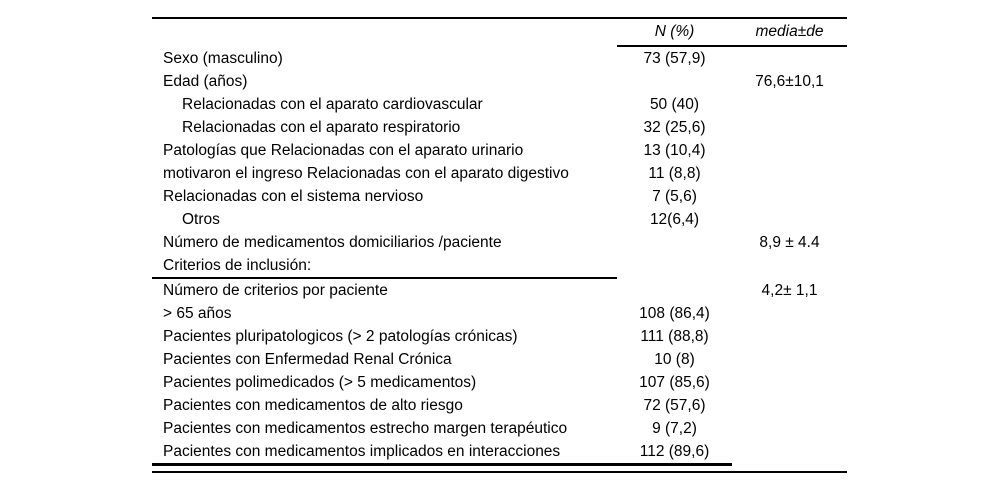 Image resolution: width=1000 pixels, height=488 pixels. I want to click on table-row: Edad (años) 76,6±10,1, so click(499, 81).